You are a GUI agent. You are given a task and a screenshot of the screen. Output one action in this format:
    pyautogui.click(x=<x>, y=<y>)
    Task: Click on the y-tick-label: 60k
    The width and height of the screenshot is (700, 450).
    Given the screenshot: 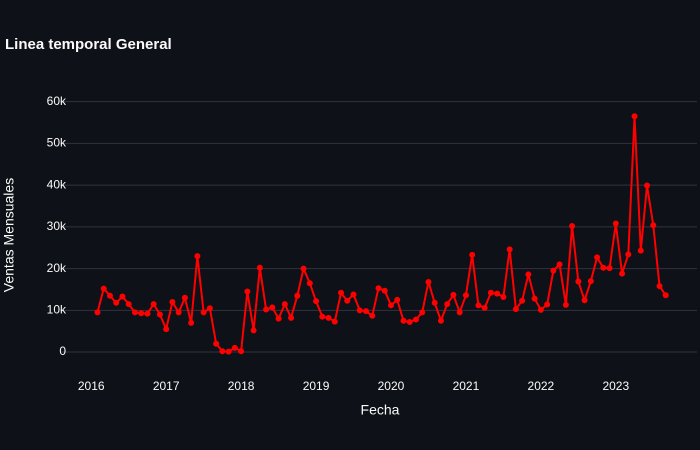 What is the action you would take?
    pyautogui.click(x=57, y=101)
    